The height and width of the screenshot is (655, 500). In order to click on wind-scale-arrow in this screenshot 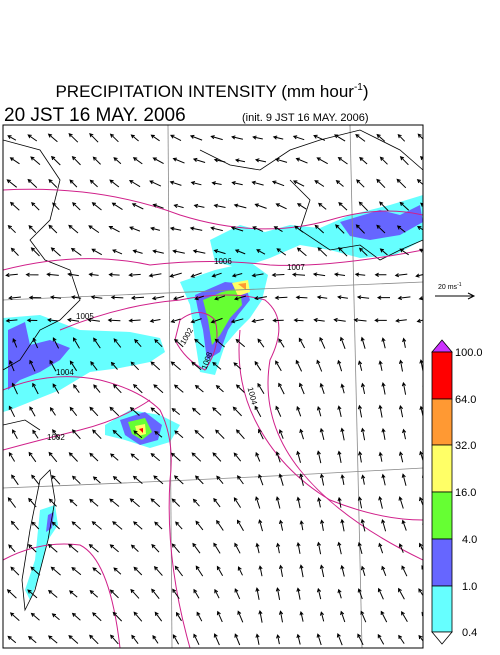, I will do `click(455, 296)`.